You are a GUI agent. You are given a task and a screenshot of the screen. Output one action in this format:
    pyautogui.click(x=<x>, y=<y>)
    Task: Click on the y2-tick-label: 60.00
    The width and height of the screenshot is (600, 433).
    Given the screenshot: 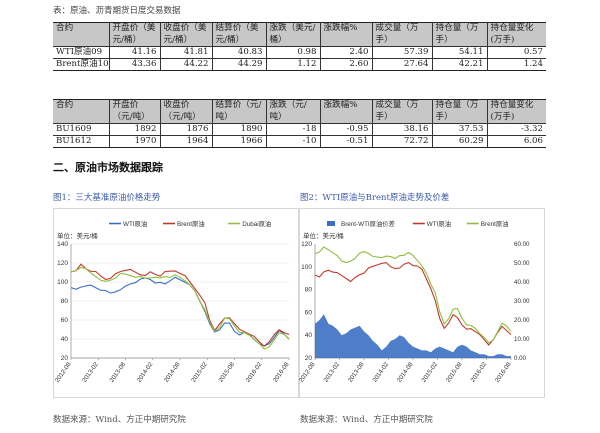 What is the action you would take?
    pyautogui.click(x=522, y=244)
    